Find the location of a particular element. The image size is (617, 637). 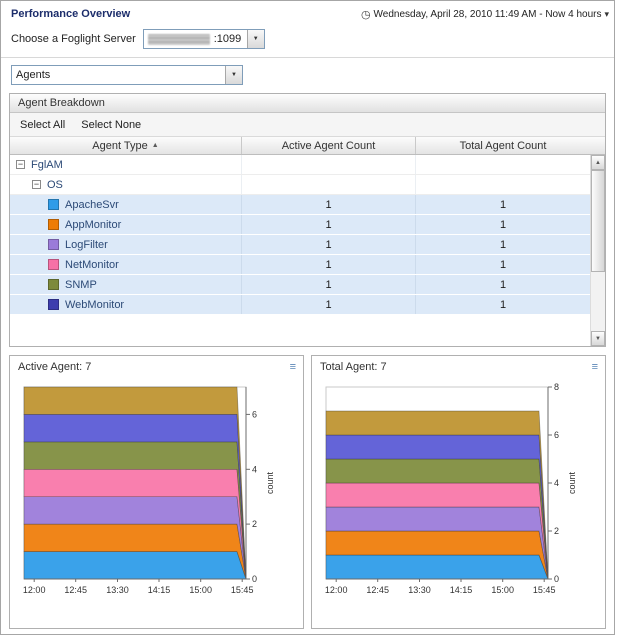

scroll-up-icon: ▲ is located at coordinates (598, 162).